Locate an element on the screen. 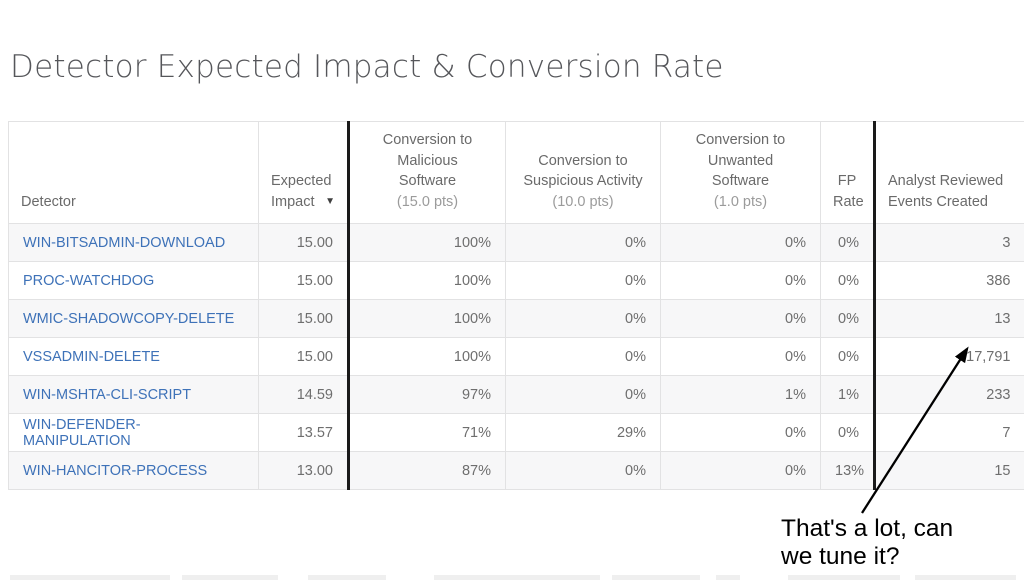 The image size is (1024, 582). conv-malicious-cell: 97% is located at coordinates (426, 395).